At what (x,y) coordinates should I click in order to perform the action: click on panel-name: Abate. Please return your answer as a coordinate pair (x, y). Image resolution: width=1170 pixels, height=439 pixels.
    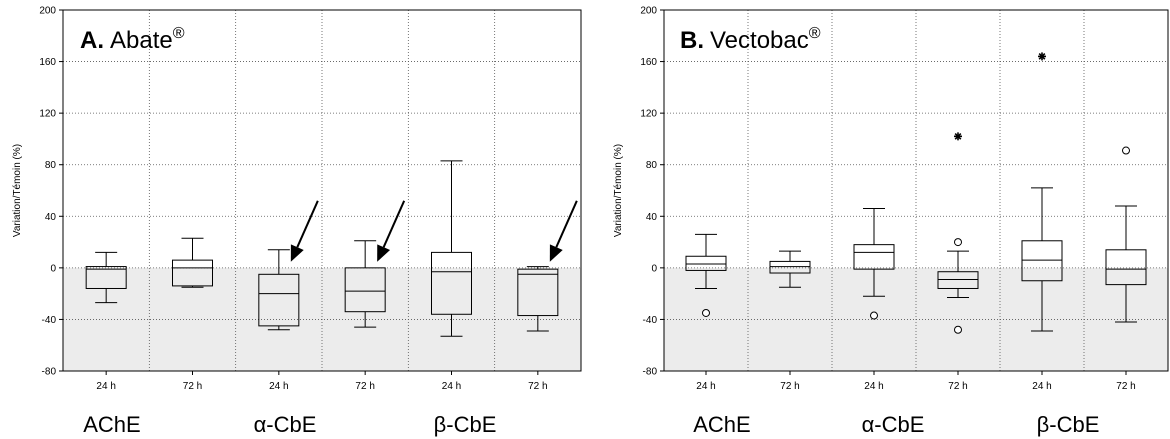
    Looking at the image, I should click on (141, 40).